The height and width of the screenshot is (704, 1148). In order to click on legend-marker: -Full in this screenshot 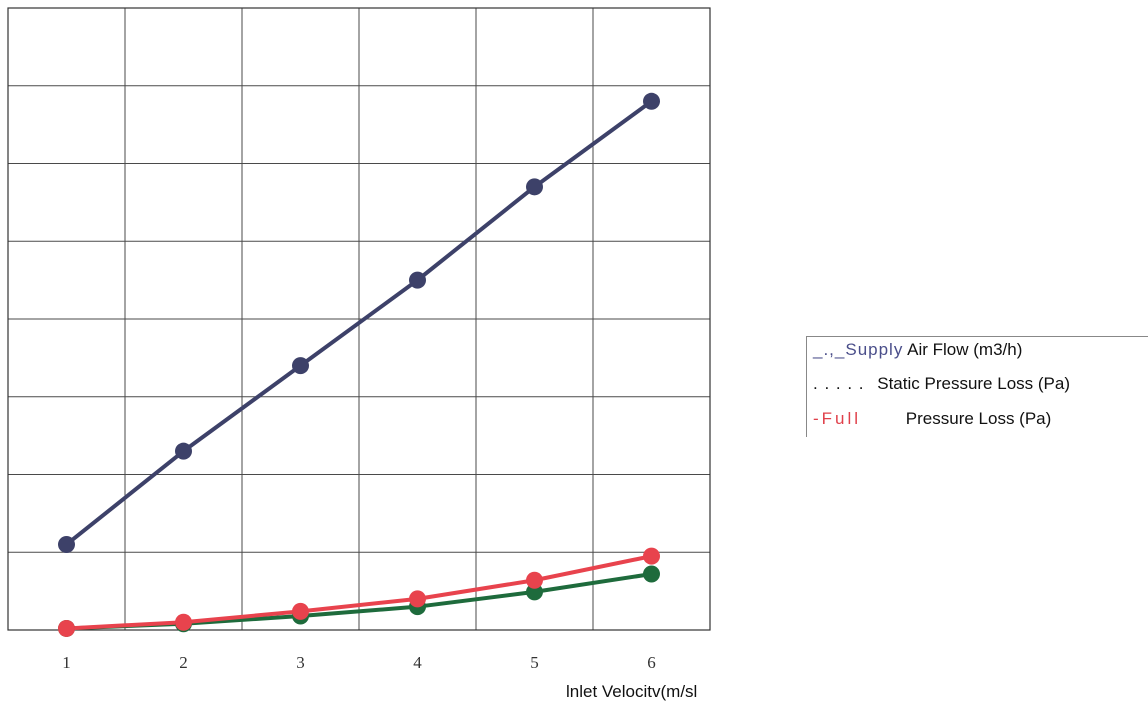, I will do `click(837, 418)`.